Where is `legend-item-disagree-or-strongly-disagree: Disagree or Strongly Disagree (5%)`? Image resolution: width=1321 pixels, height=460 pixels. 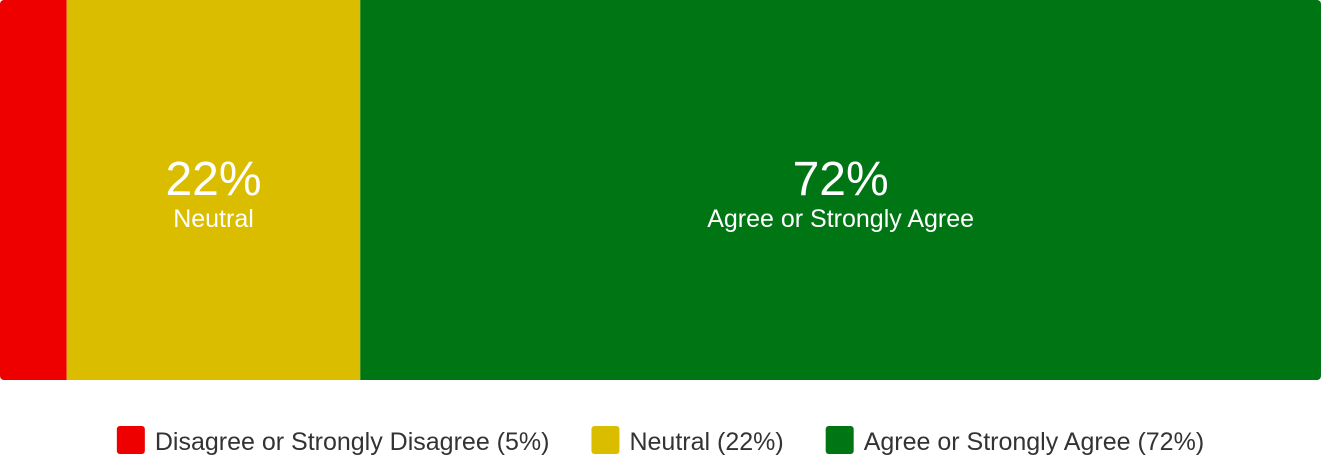 legend-item-disagree-or-strongly-disagree: Disagree or Strongly Disagree (5%) is located at coordinates (333, 441).